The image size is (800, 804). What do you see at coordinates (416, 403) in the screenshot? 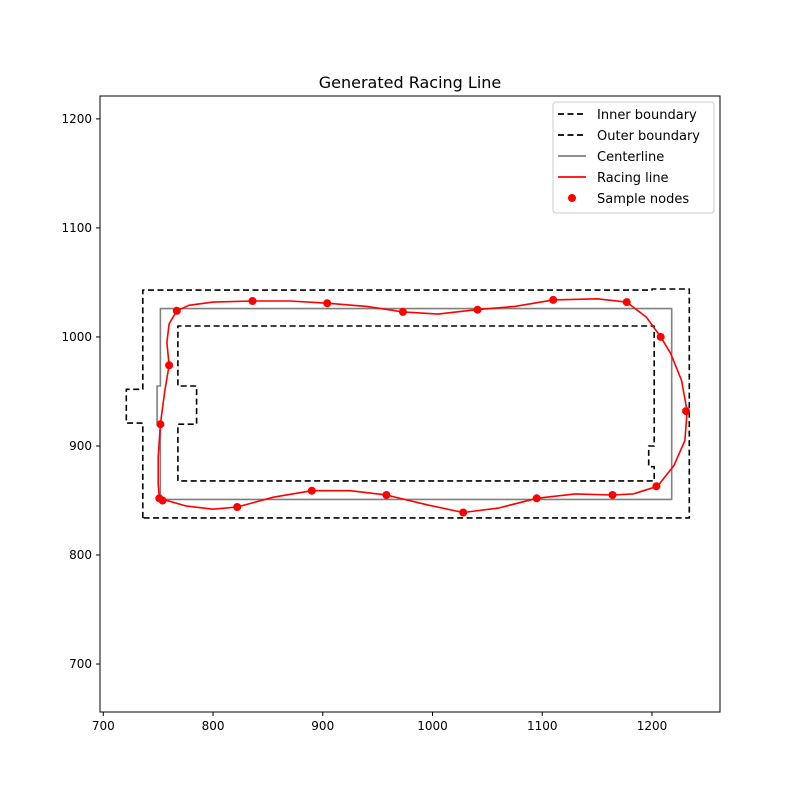
I see `inner-boundary-line` at bounding box center [416, 403].